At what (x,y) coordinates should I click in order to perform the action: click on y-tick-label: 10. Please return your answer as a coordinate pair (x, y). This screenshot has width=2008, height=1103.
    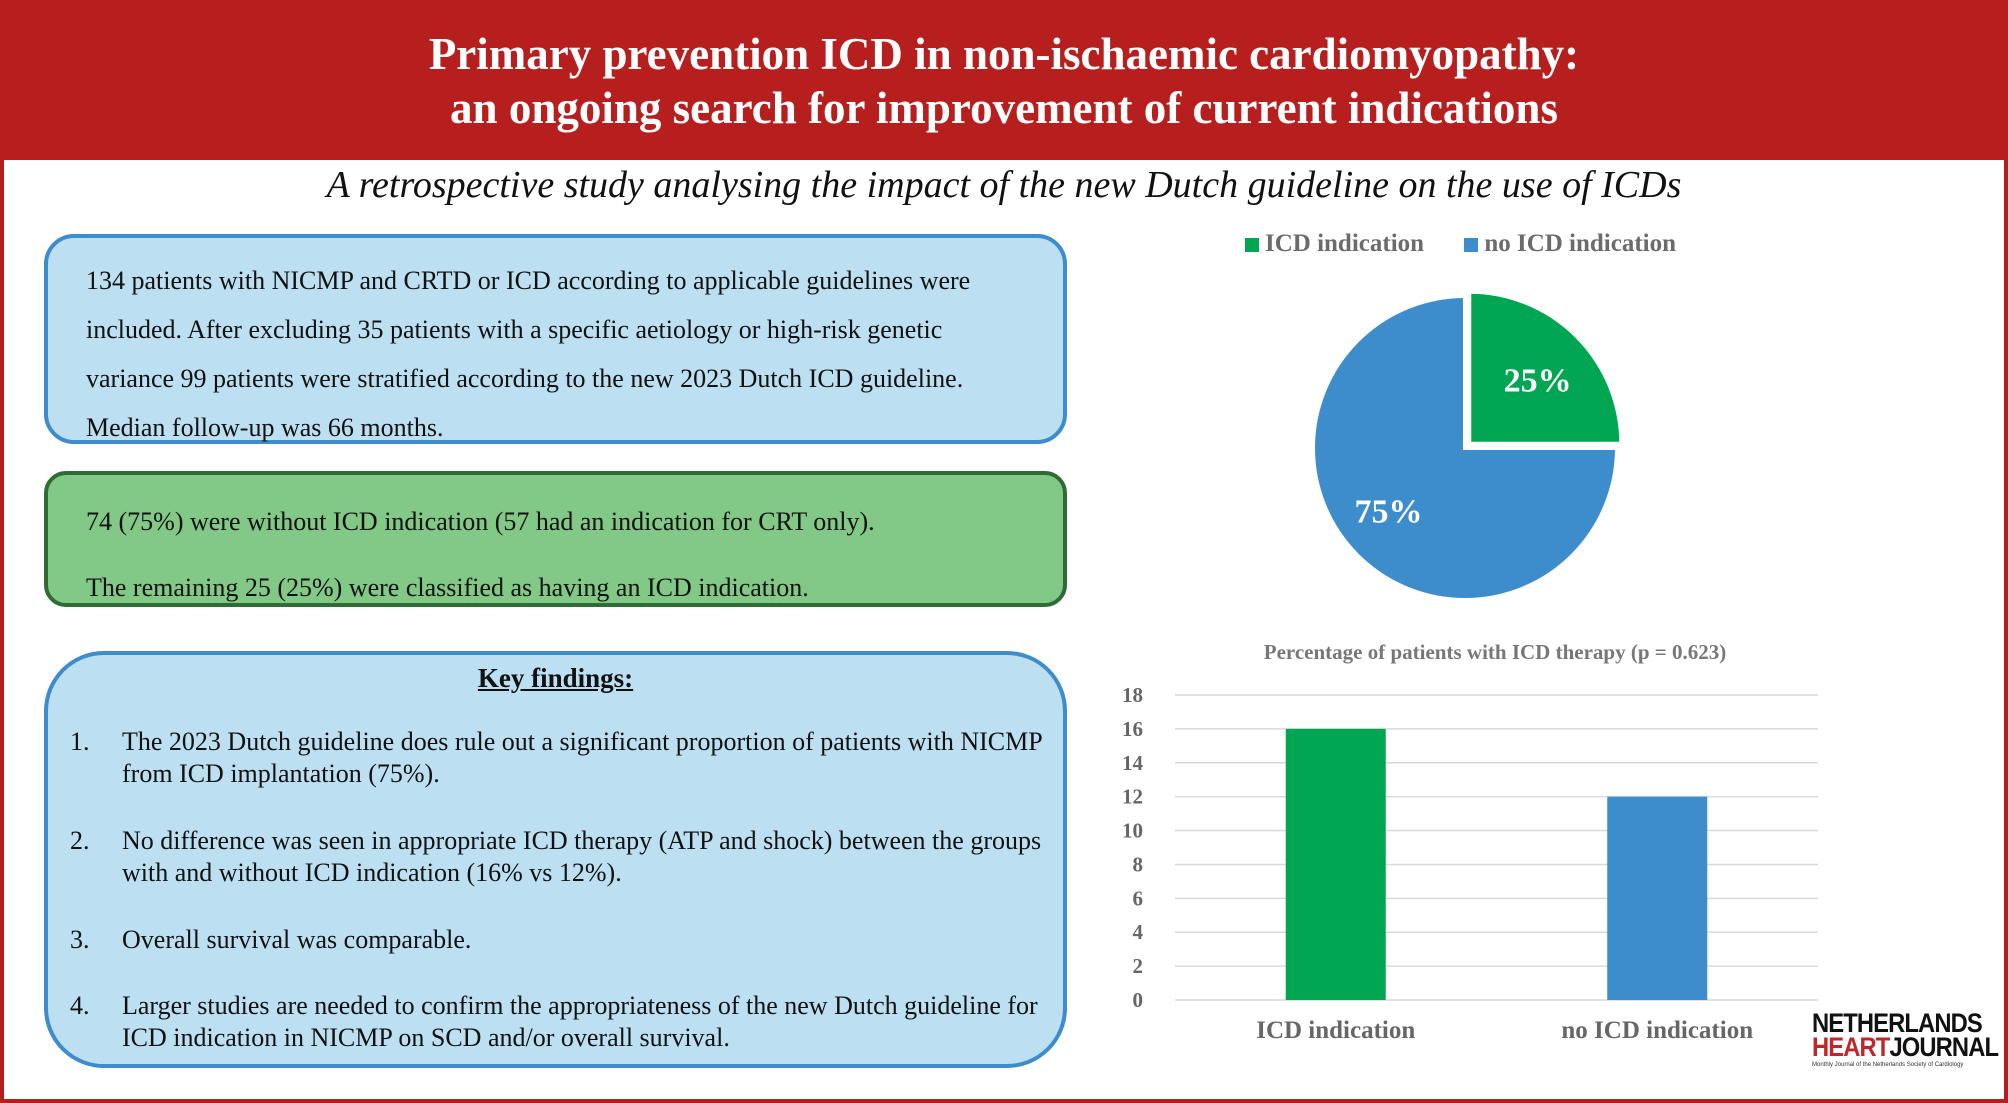
    Looking at the image, I should click on (1132, 831).